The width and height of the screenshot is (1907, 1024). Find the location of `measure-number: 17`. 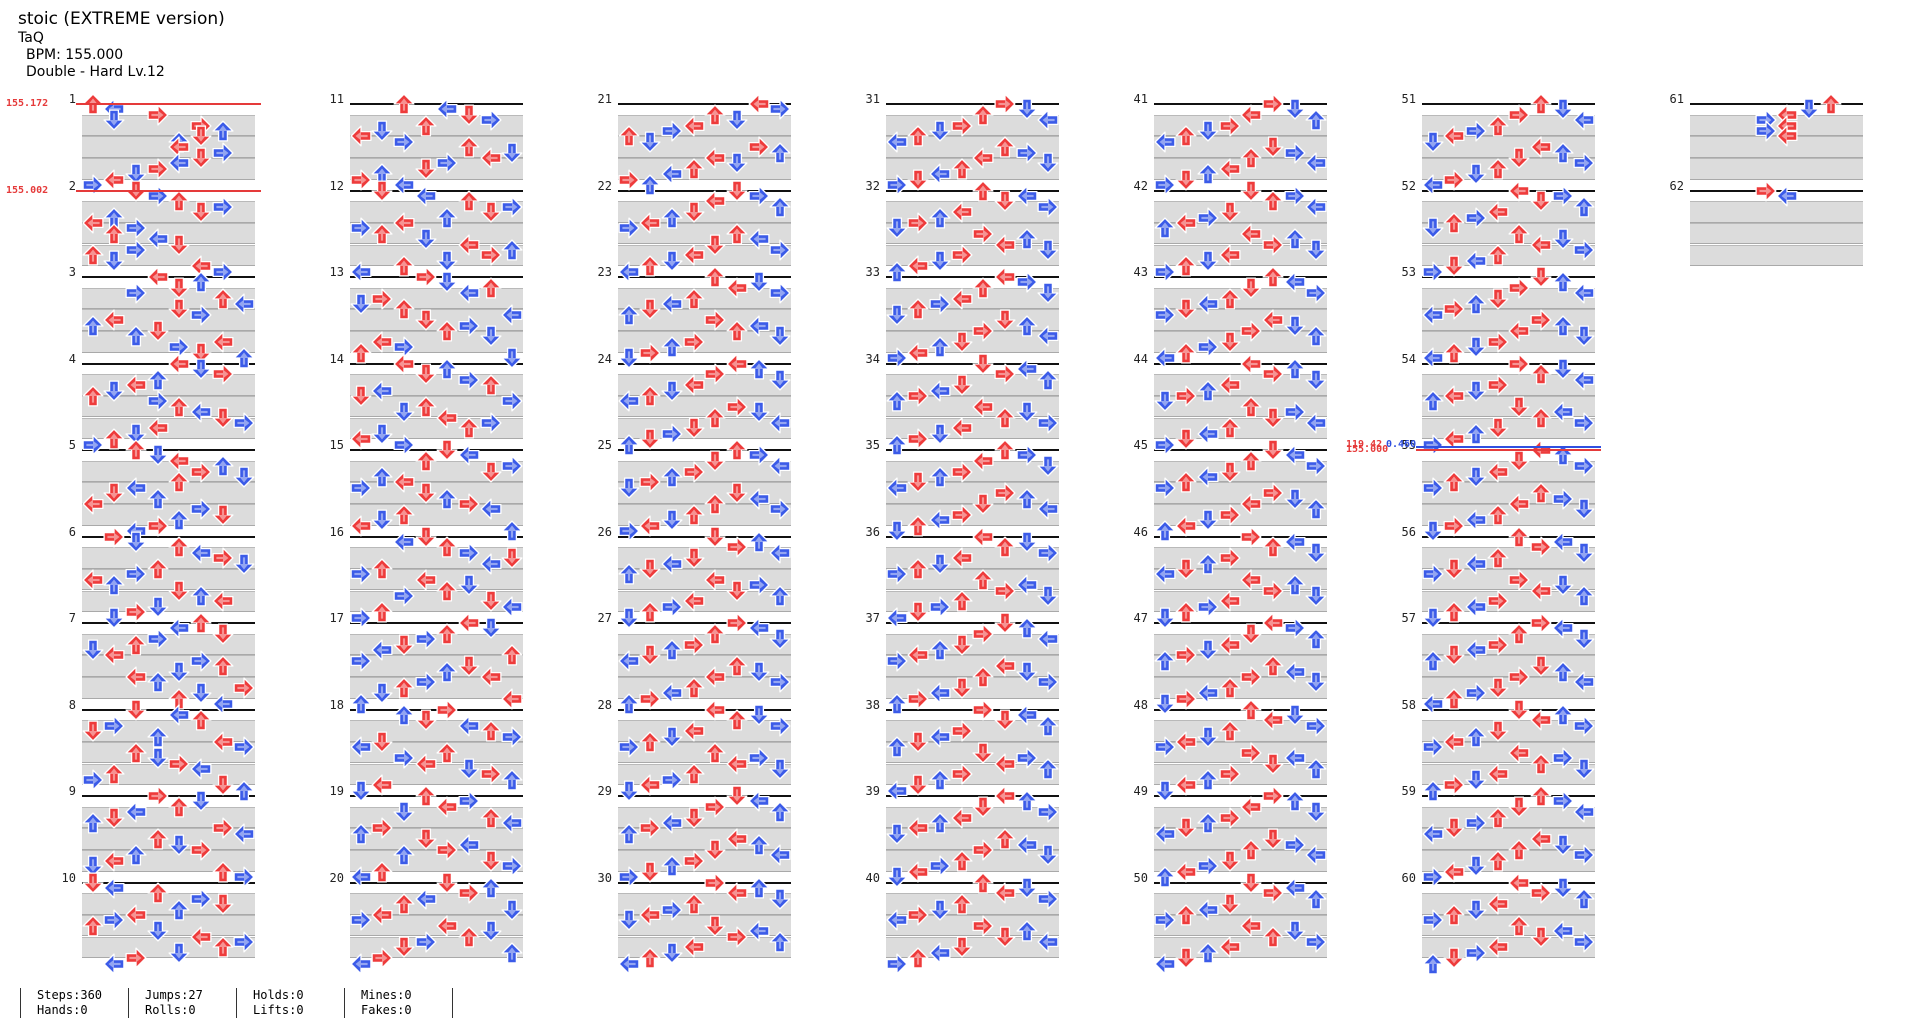

measure-number: 17 is located at coordinates (336, 618).